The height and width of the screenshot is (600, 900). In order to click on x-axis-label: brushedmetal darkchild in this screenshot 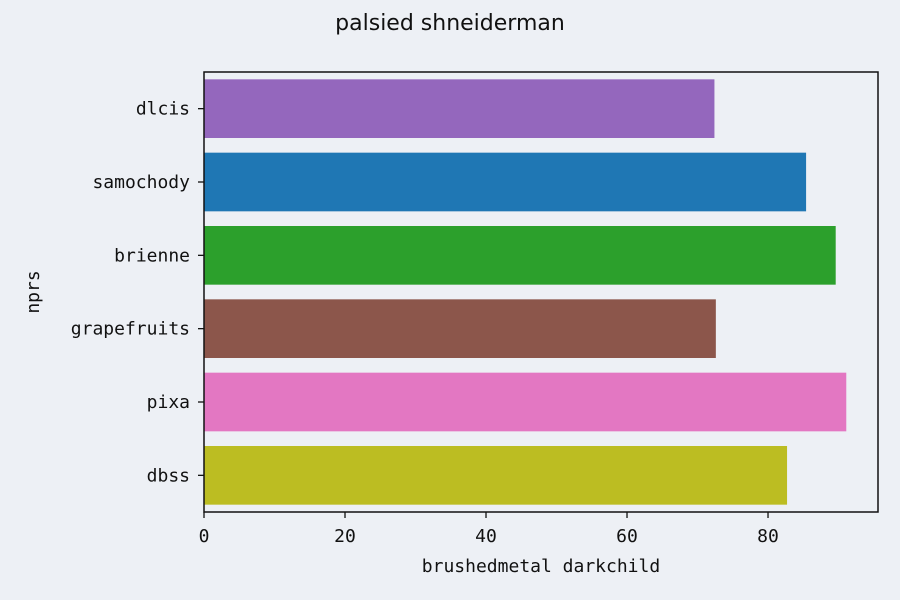, I will do `click(541, 566)`.